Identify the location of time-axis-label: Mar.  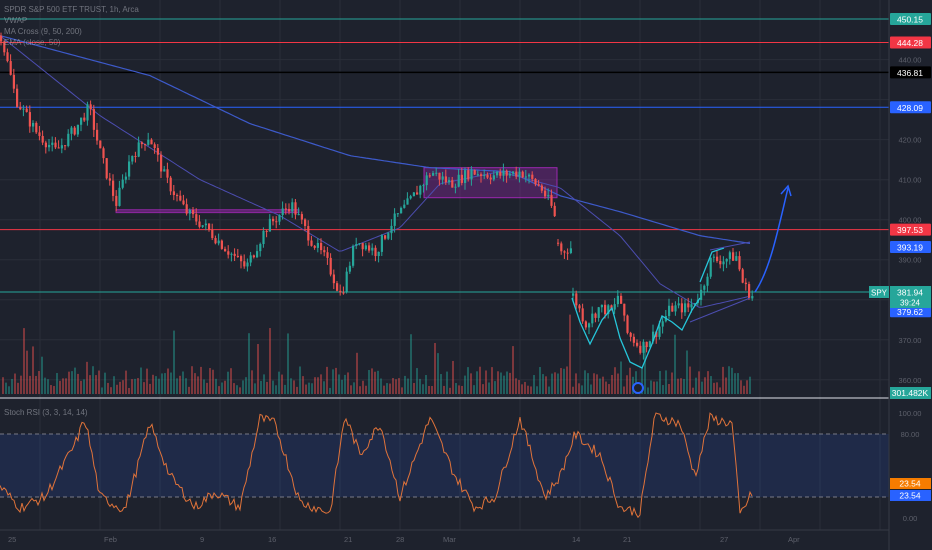
(449, 539).